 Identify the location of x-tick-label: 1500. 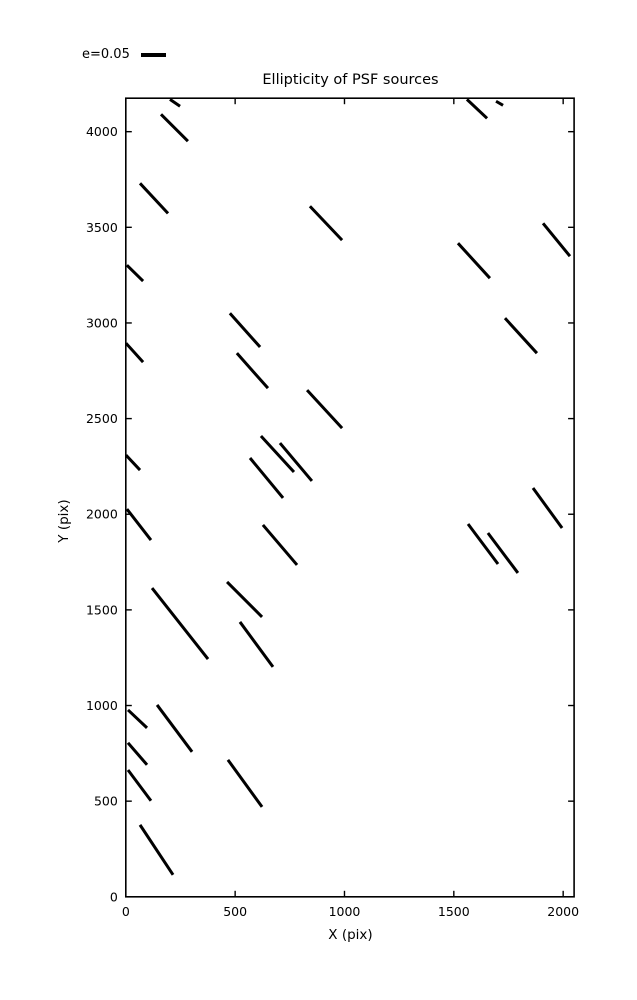
(454, 911).